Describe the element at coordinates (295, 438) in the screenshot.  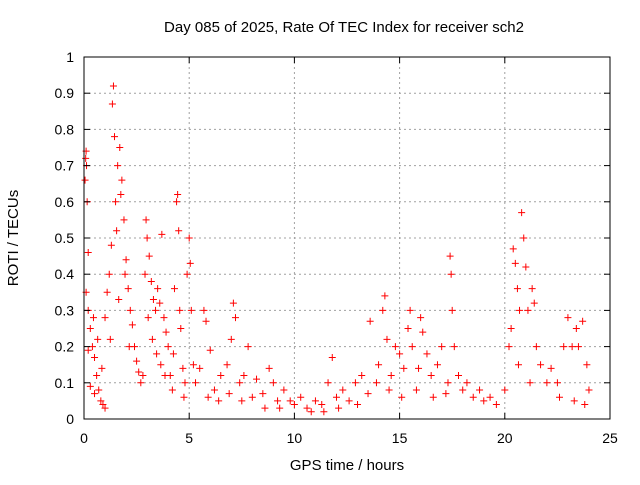
I see `x-tick-label: 10` at that location.